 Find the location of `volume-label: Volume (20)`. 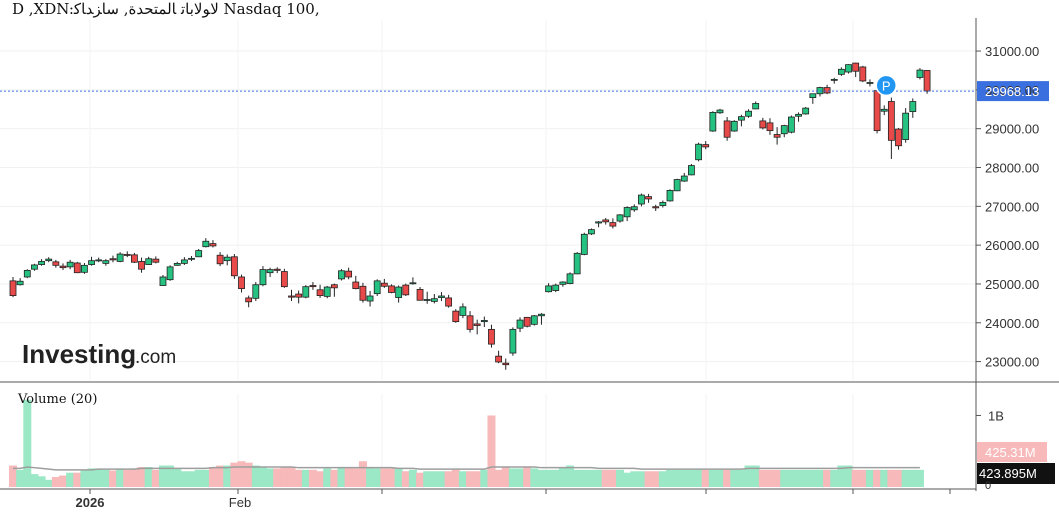

volume-label: Volume (20) is located at coordinates (57, 399).